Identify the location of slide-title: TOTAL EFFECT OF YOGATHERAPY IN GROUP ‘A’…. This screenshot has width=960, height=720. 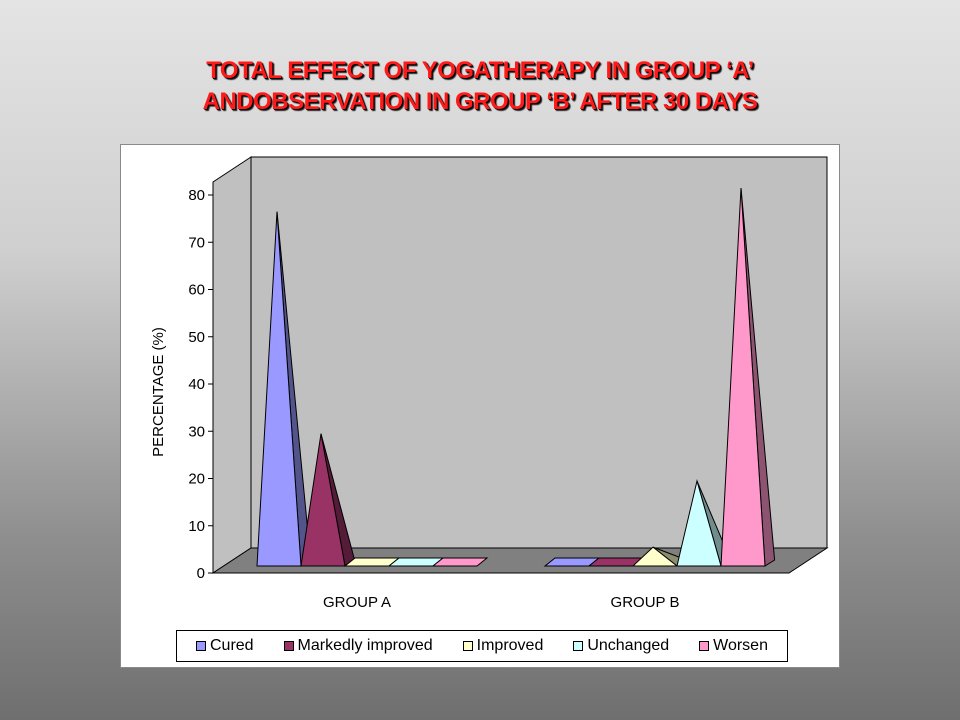
(480, 86).